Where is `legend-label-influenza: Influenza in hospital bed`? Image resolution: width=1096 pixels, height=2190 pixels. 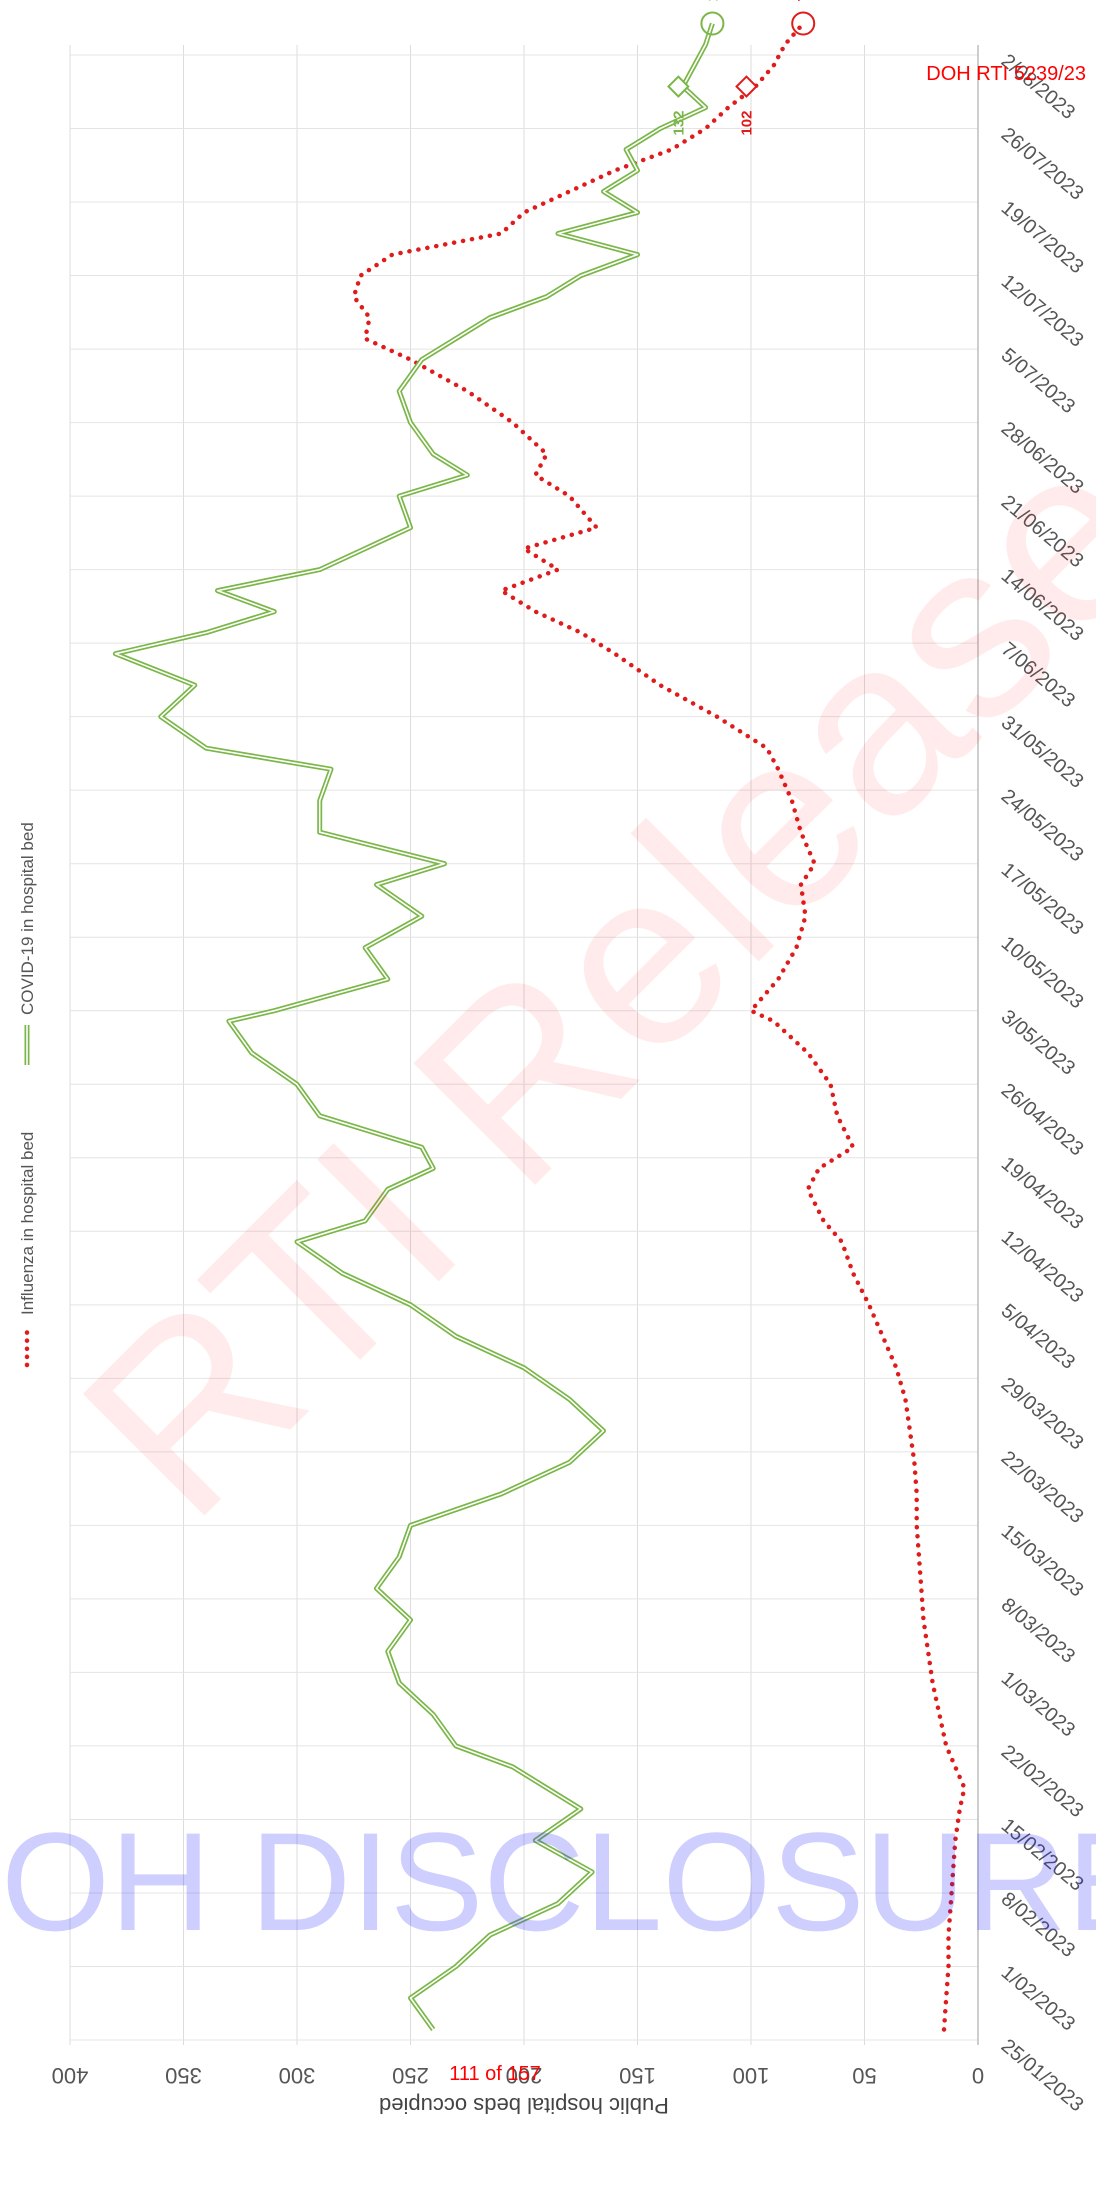 legend-label-influenza: Influenza in hospital bed is located at coordinates (27, 1223).